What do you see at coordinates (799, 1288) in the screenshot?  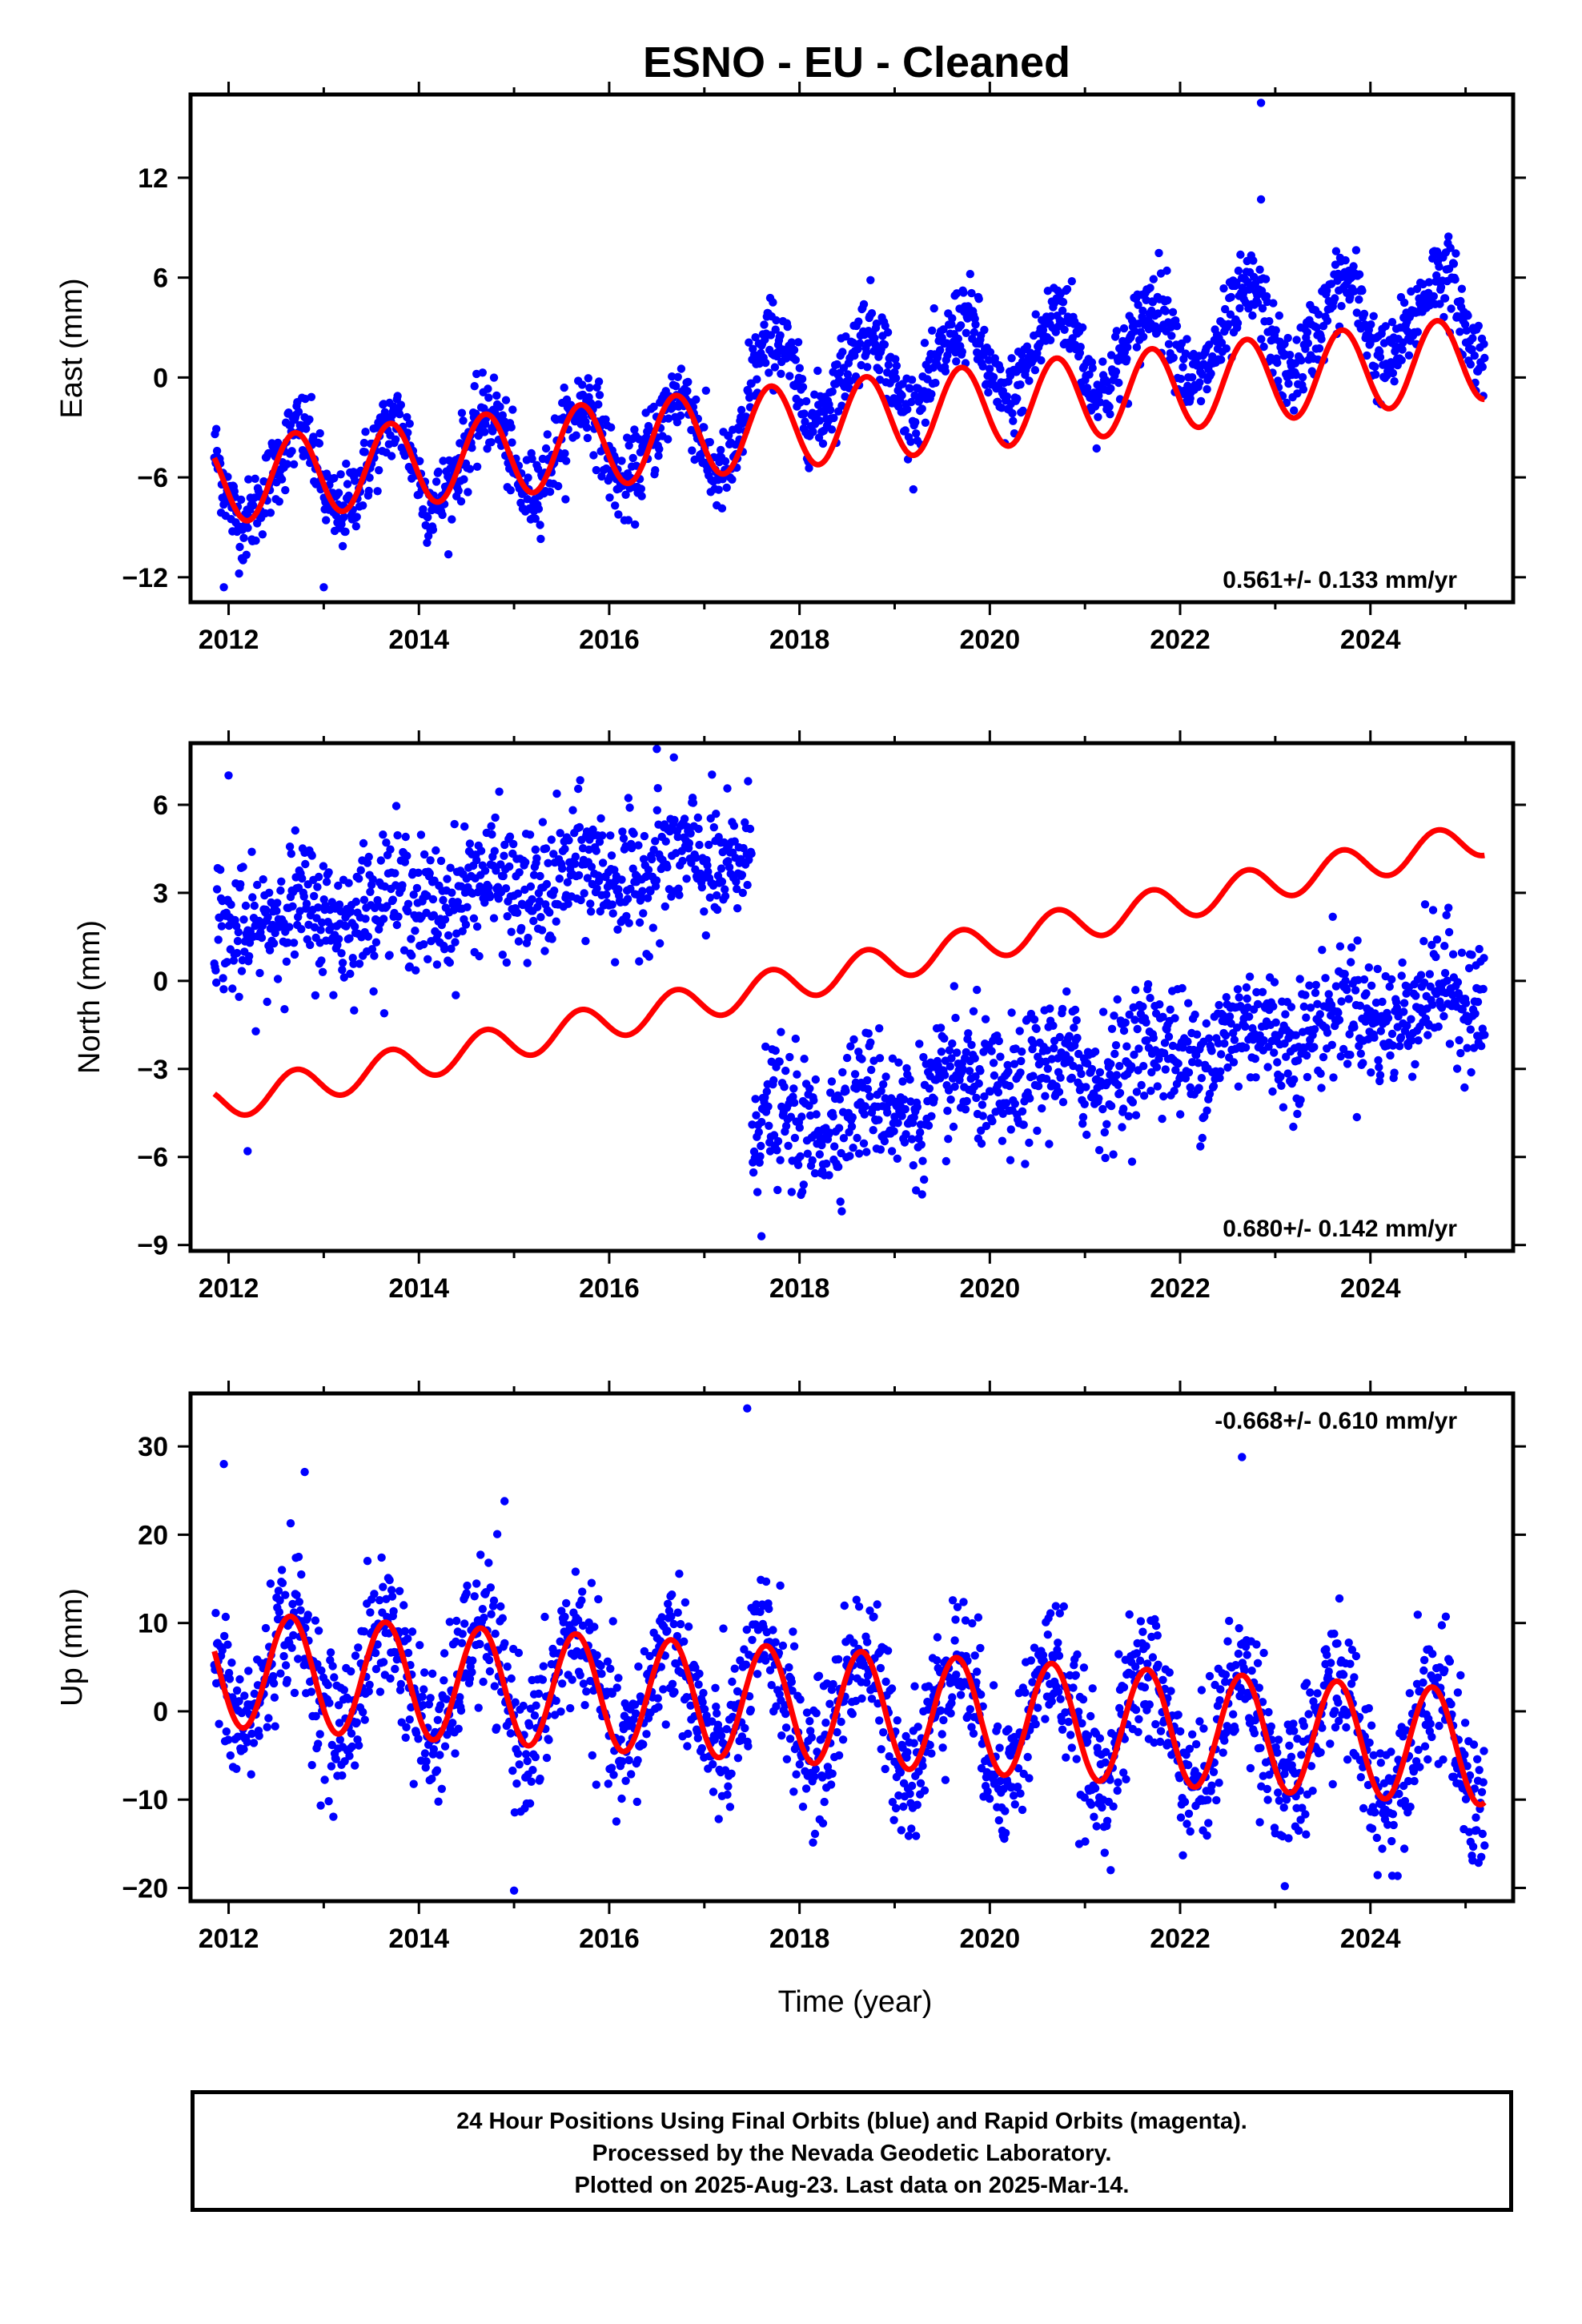 I see `x-tick-label: 2018` at bounding box center [799, 1288].